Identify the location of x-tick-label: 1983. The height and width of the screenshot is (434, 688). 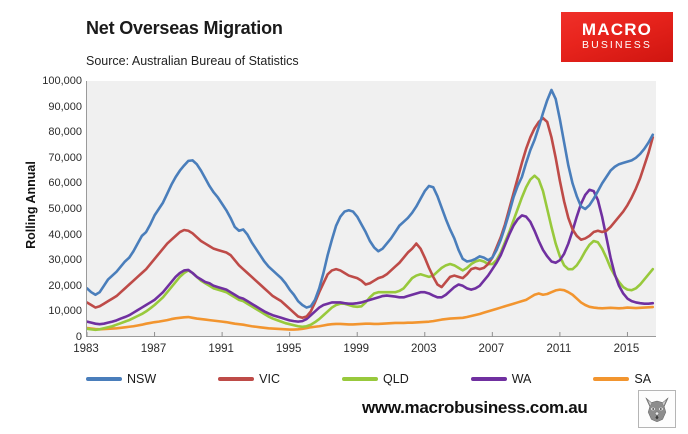
(86, 349).